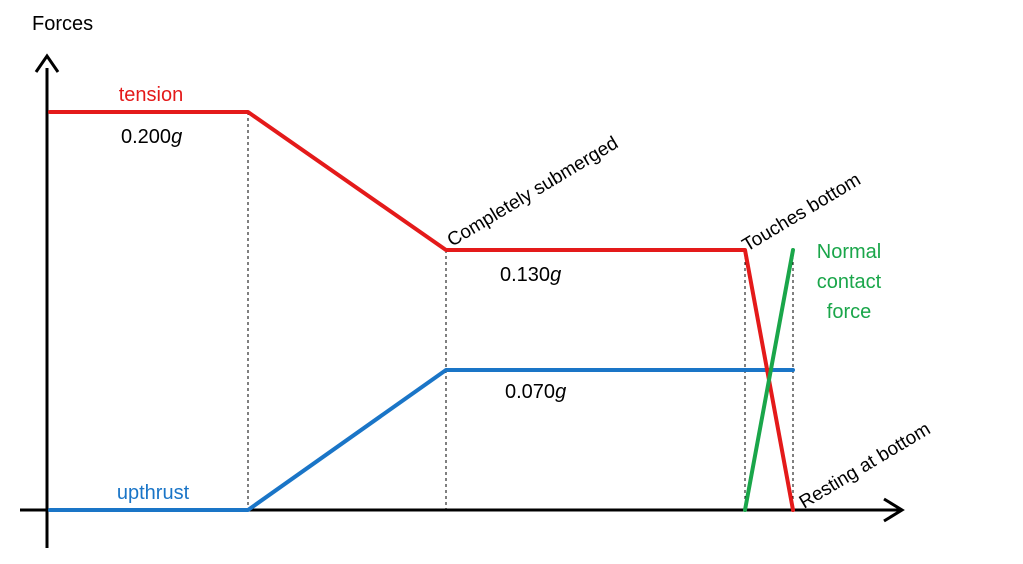  What do you see at coordinates (151, 95) in the screenshot?
I see `tension-label: tension` at bounding box center [151, 95].